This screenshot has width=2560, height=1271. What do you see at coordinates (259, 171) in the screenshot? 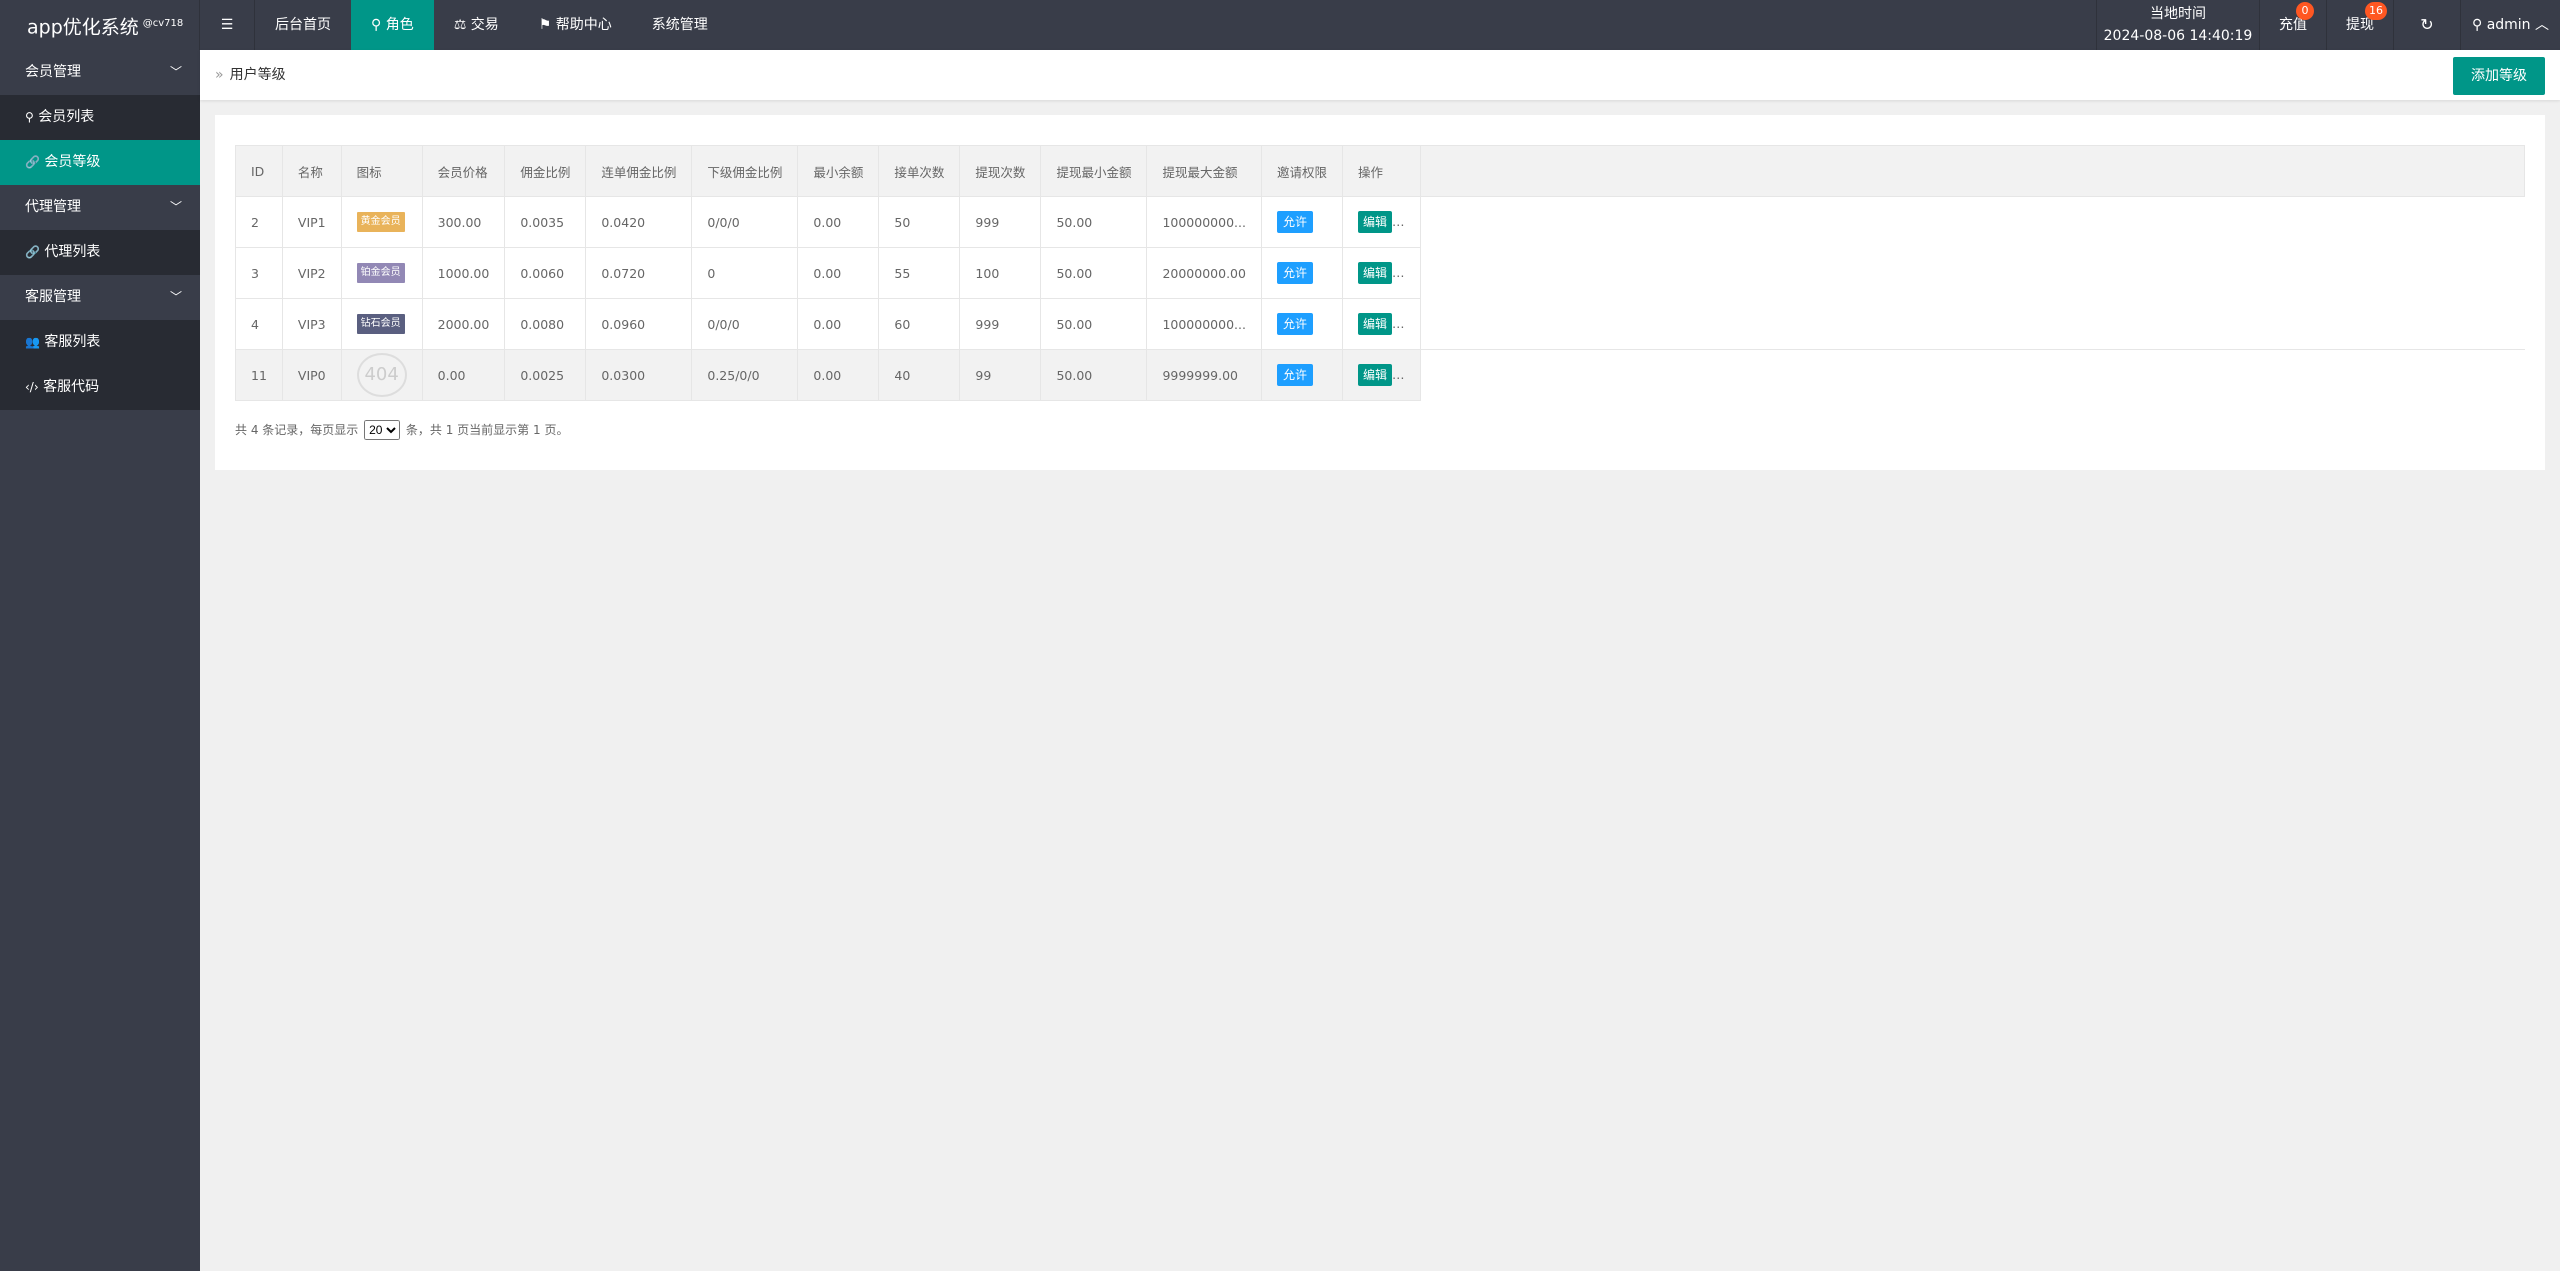
I see `column-header: ID` at bounding box center [259, 171].